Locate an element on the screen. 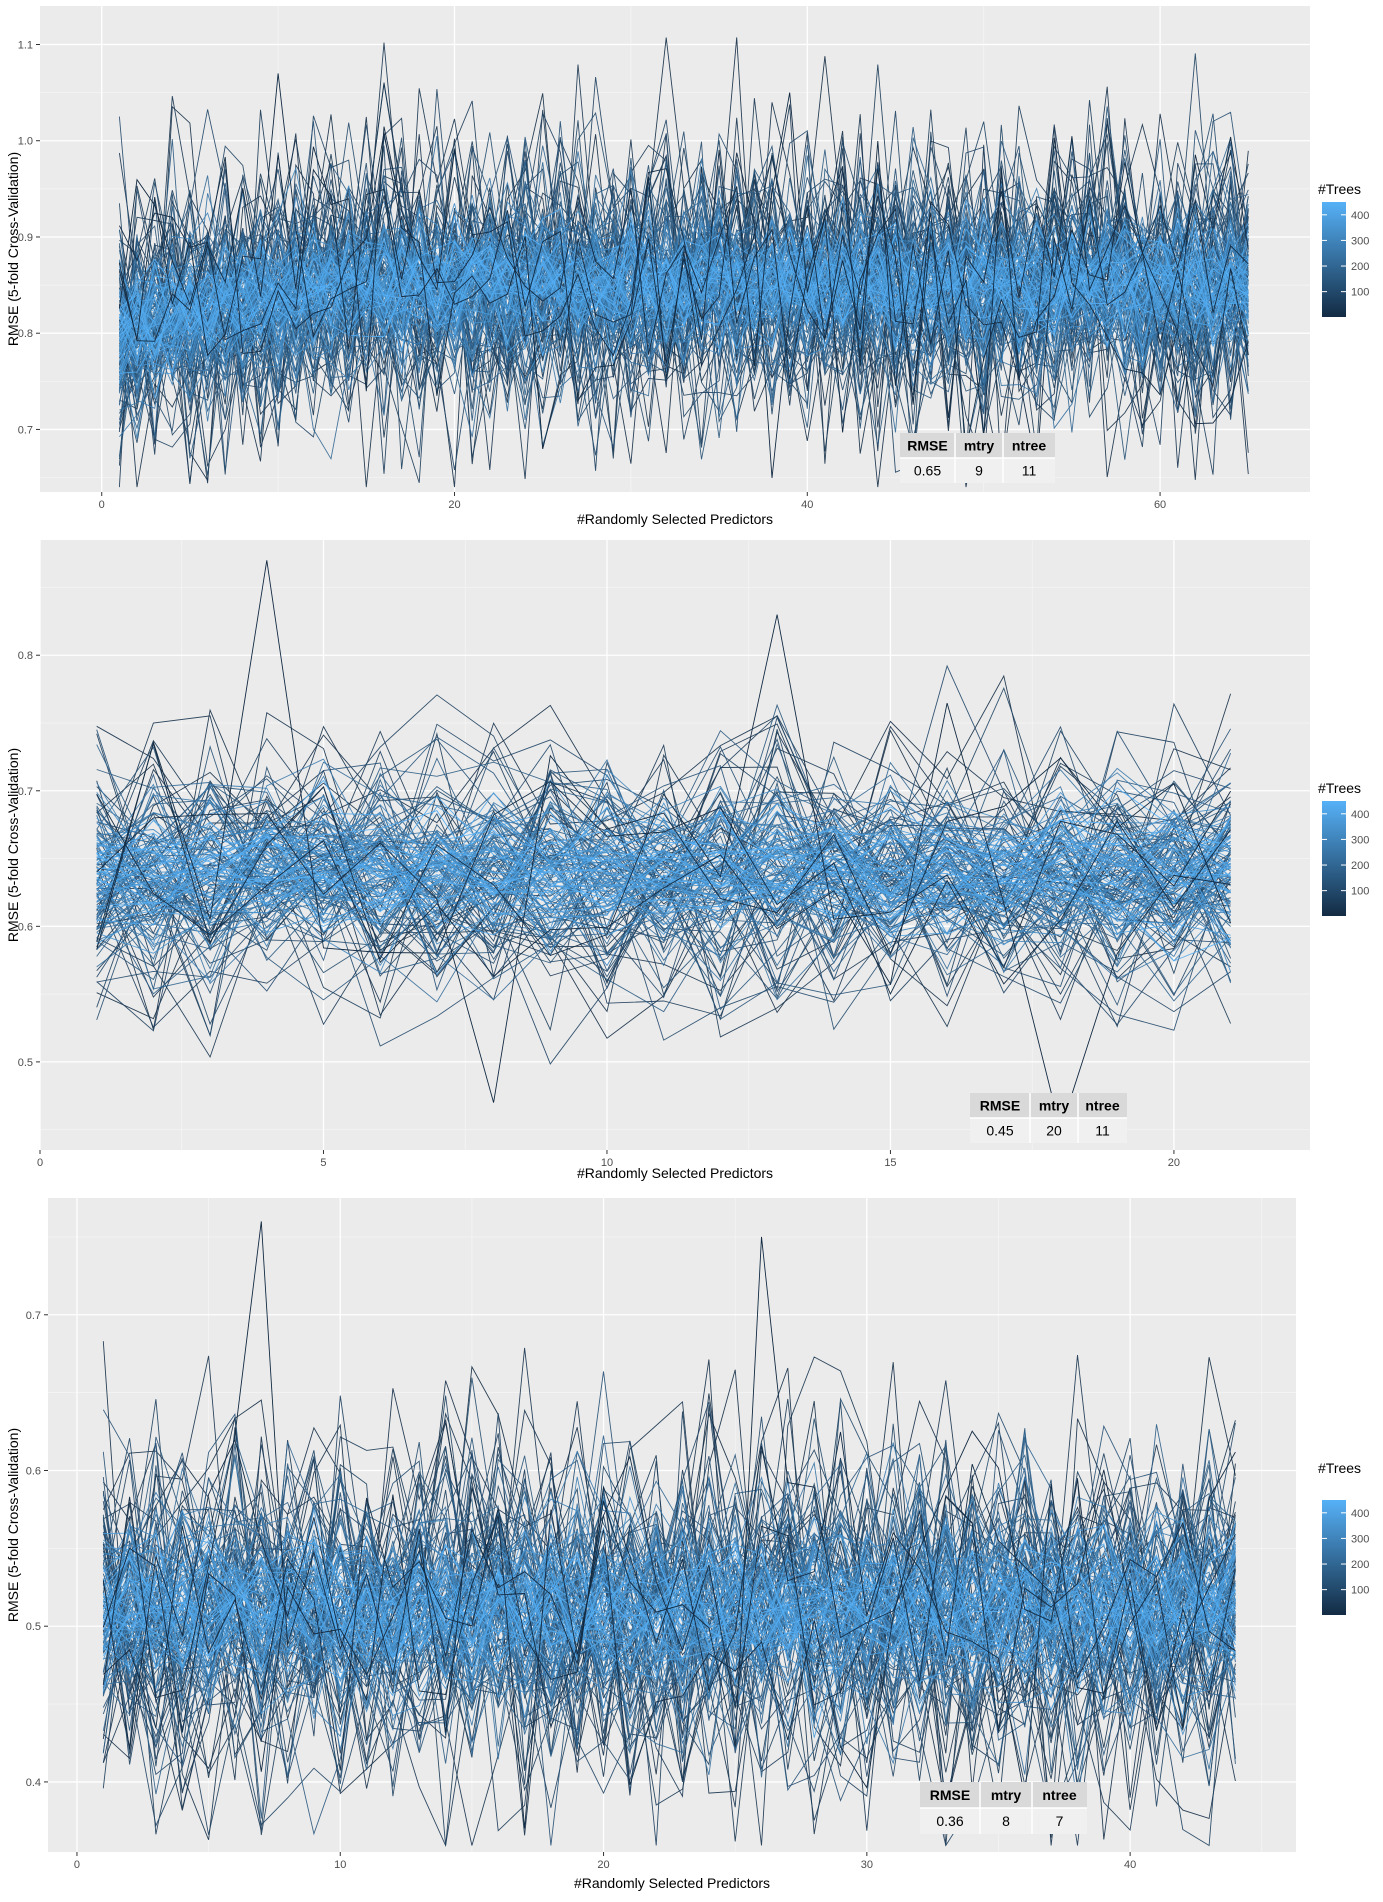 The width and height of the screenshot is (1383, 1902). legend-trees: #Trees 100 200 300 400 is located at coordinates (1343, 848).